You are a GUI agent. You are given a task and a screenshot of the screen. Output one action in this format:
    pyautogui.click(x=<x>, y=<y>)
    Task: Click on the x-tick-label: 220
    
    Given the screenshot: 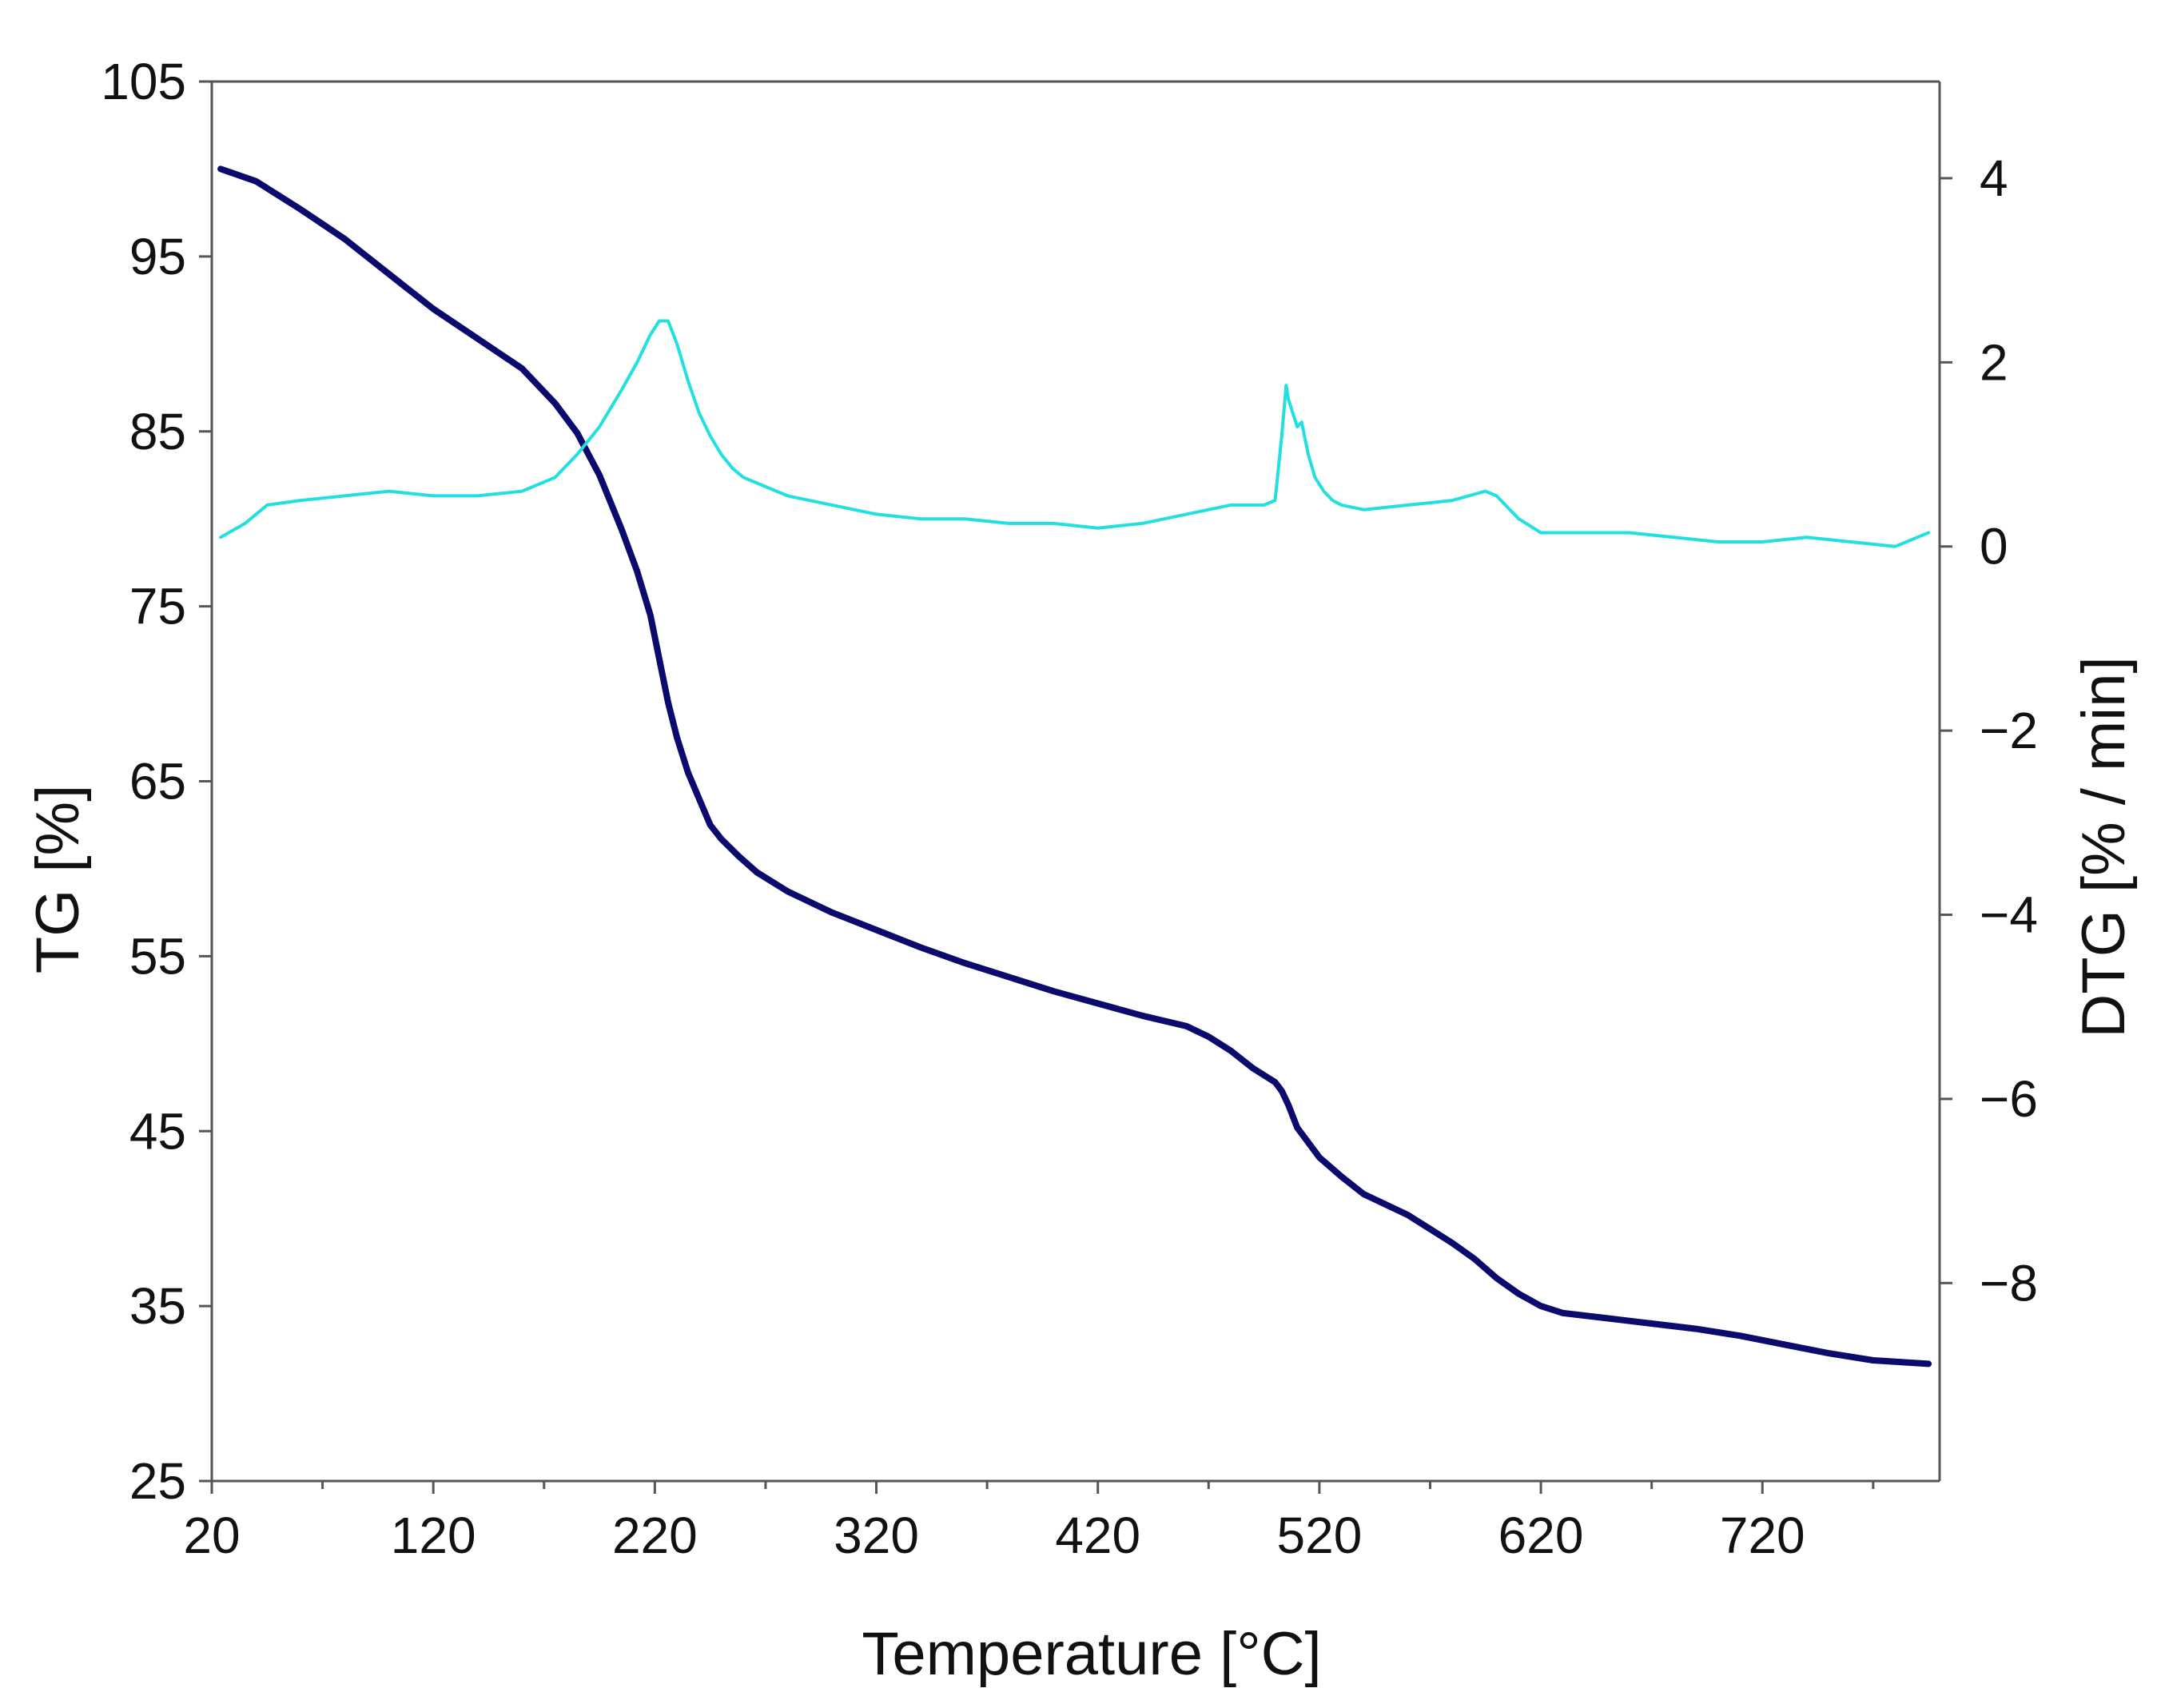 What is the action you would take?
    pyautogui.click(x=655, y=1535)
    